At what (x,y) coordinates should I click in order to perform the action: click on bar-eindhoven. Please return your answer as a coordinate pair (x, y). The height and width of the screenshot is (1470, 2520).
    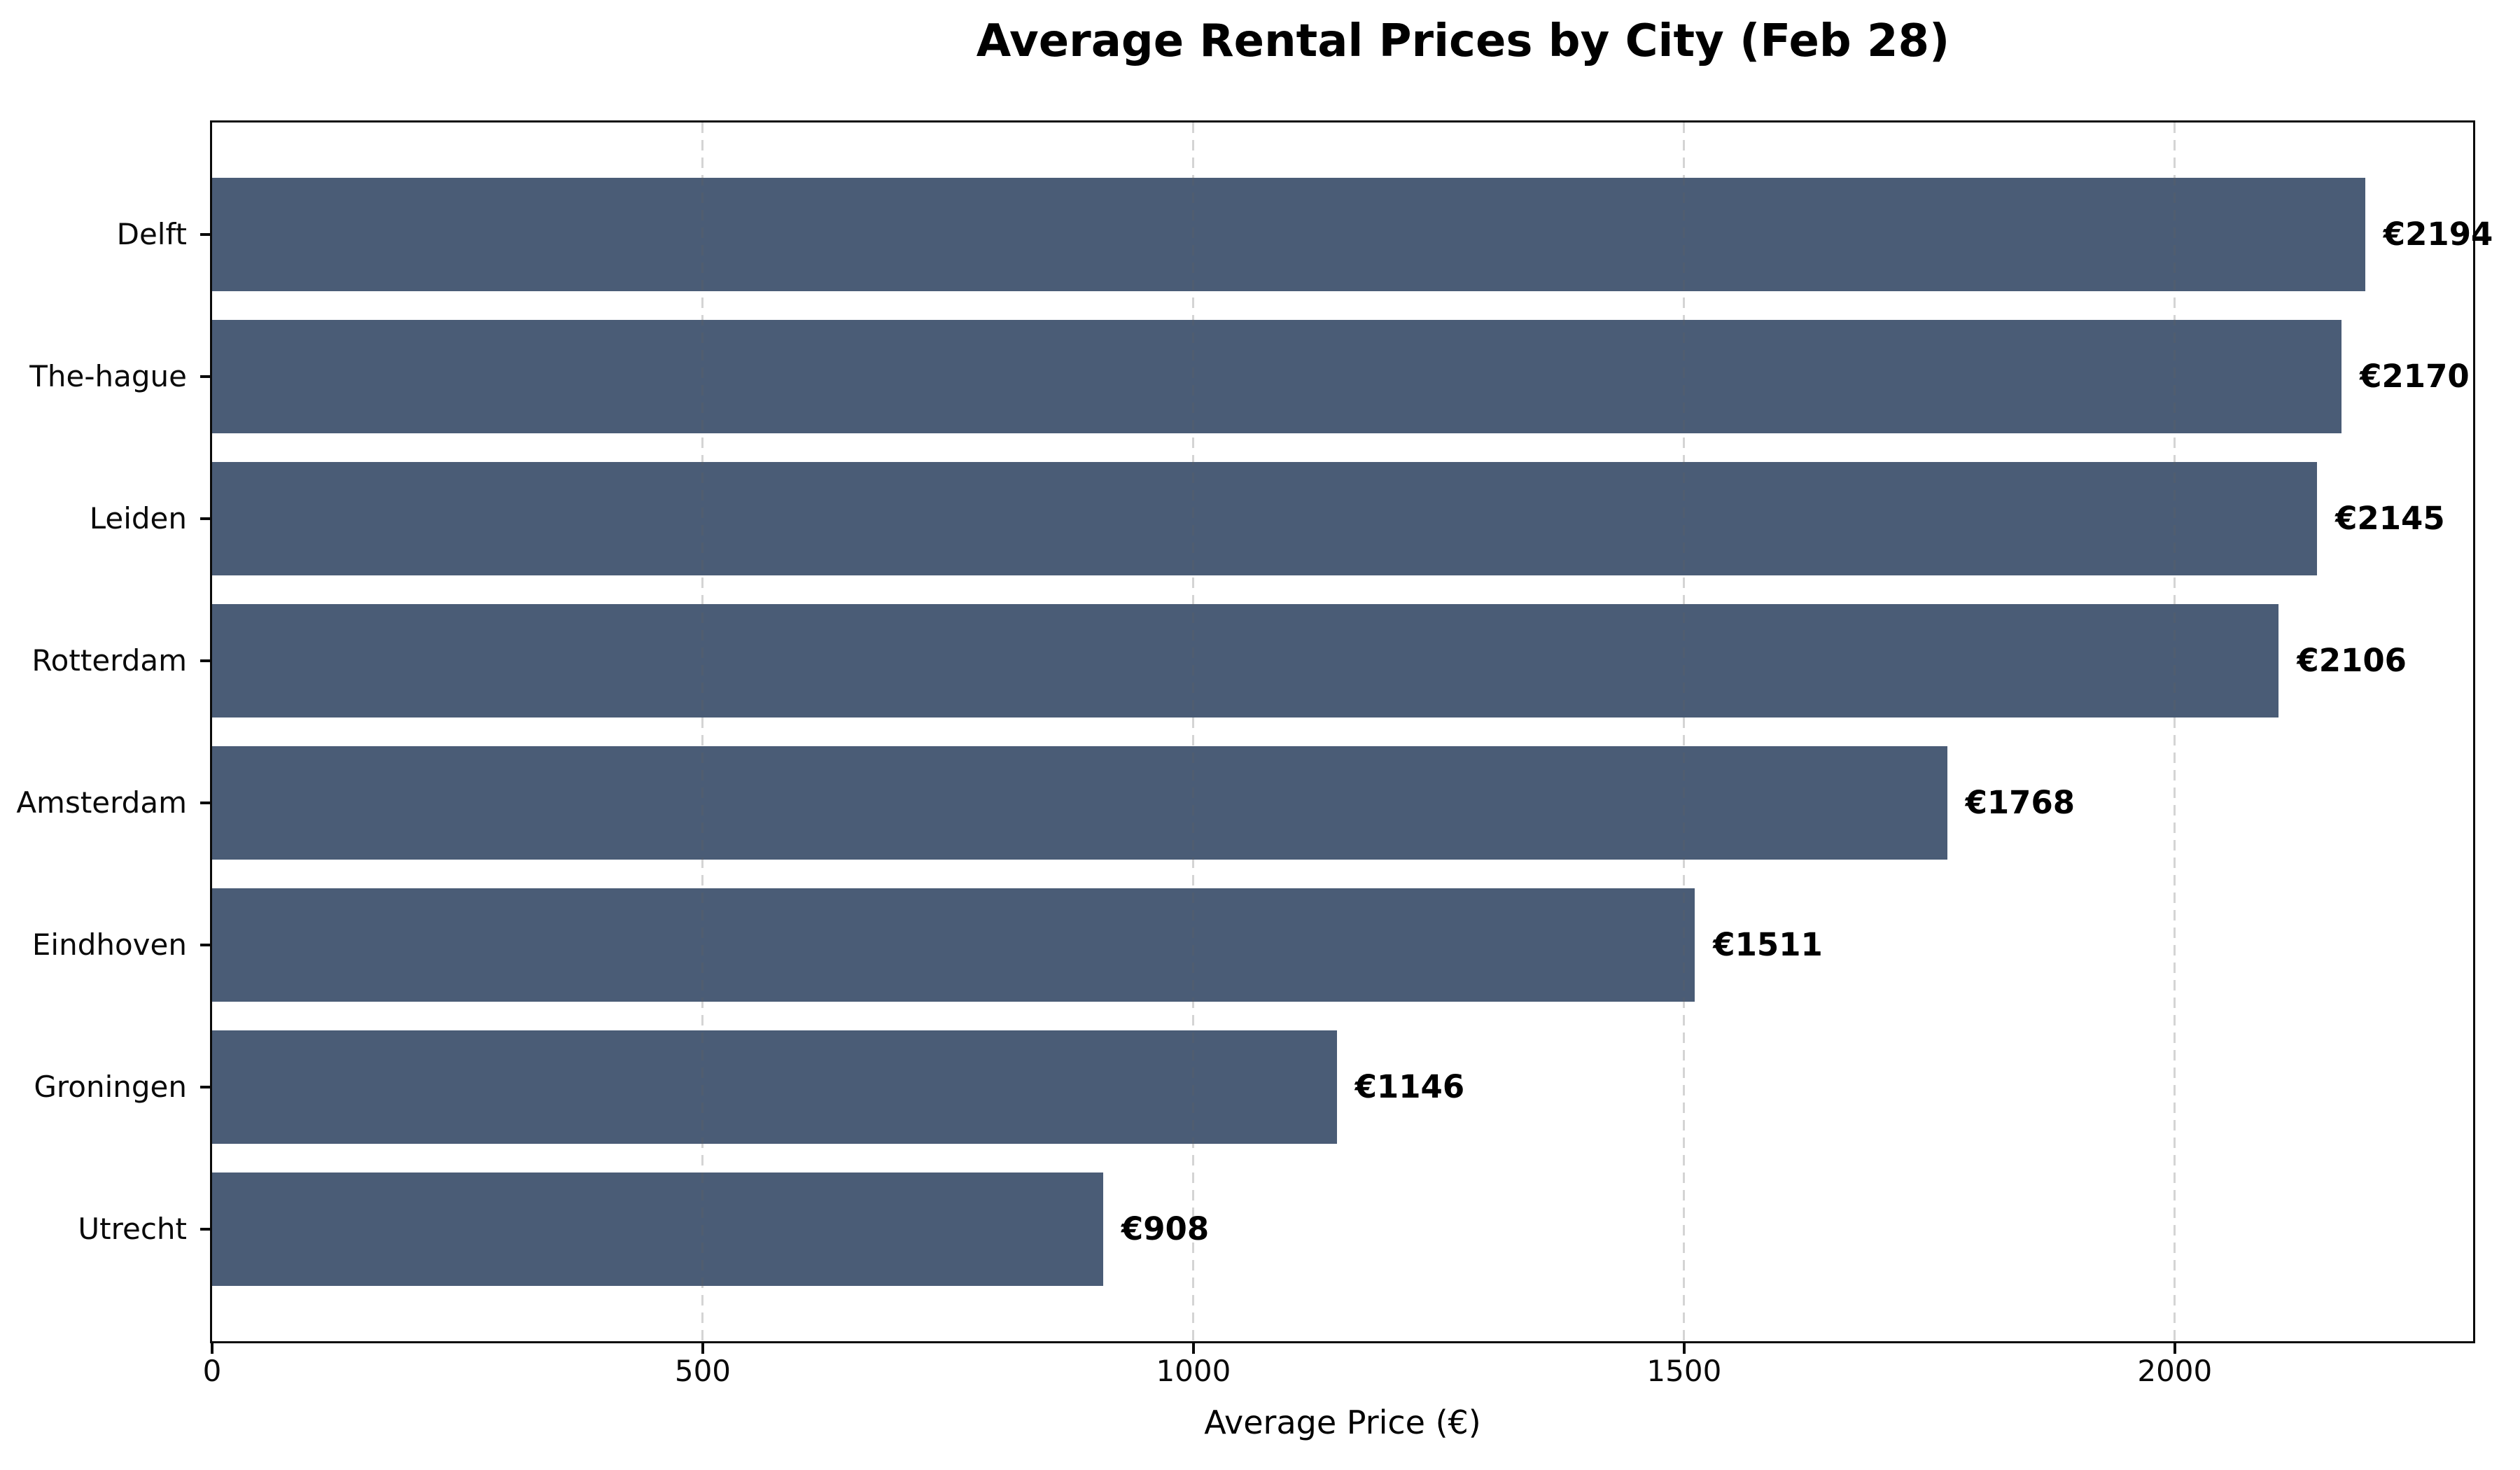
    Looking at the image, I should click on (953, 945).